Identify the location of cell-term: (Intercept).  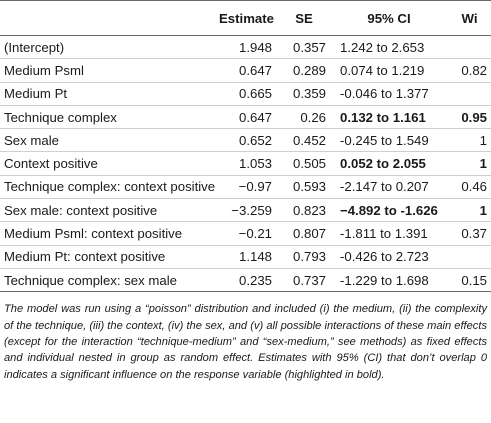
(34, 47).